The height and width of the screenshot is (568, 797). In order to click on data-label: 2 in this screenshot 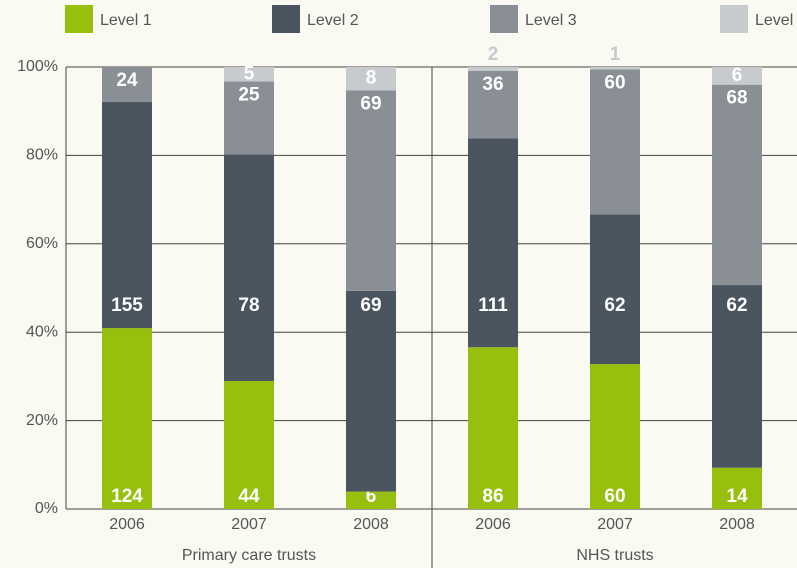, I will do `click(493, 54)`.